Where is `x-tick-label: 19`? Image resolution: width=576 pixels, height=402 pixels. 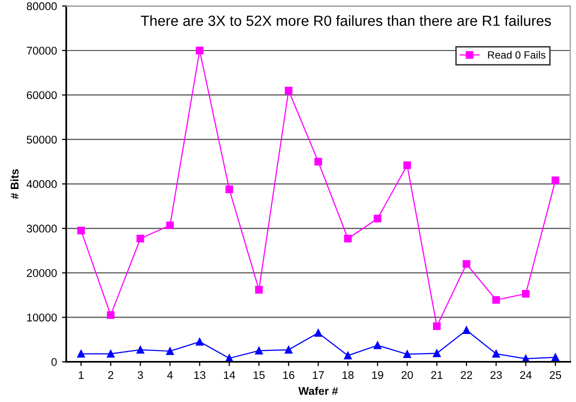 x-tick-label: 19 is located at coordinates (378, 375).